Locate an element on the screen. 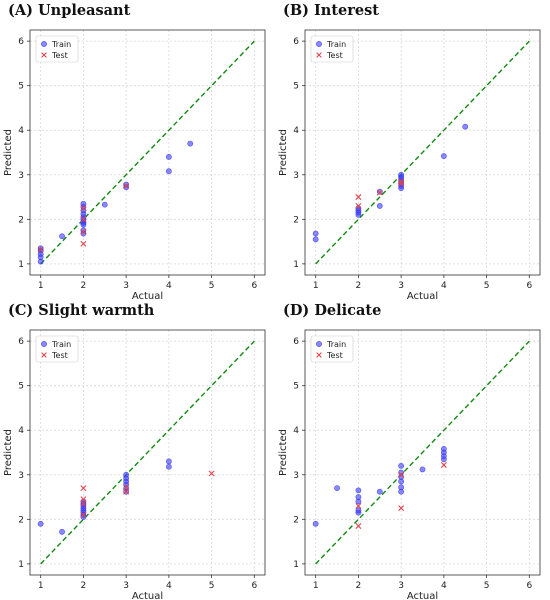  y-tick-label: 6 is located at coordinates (21, 342).